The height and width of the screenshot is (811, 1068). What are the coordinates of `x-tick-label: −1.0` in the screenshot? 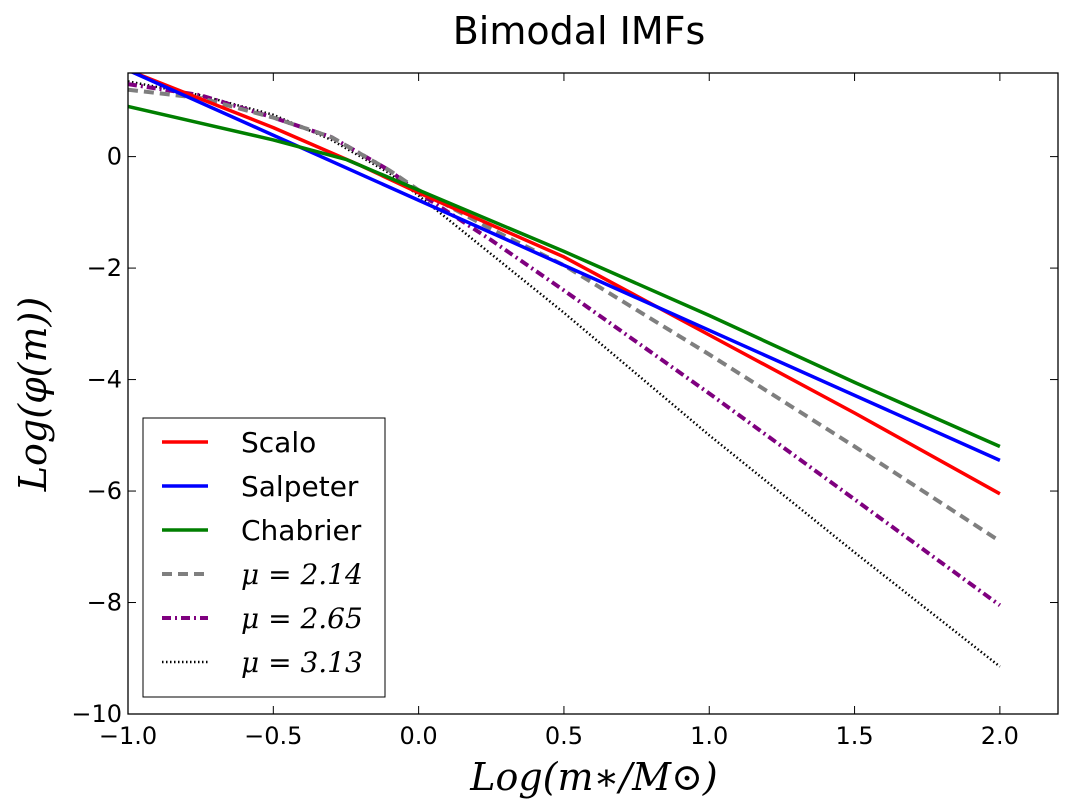 It's located at (128, 736).